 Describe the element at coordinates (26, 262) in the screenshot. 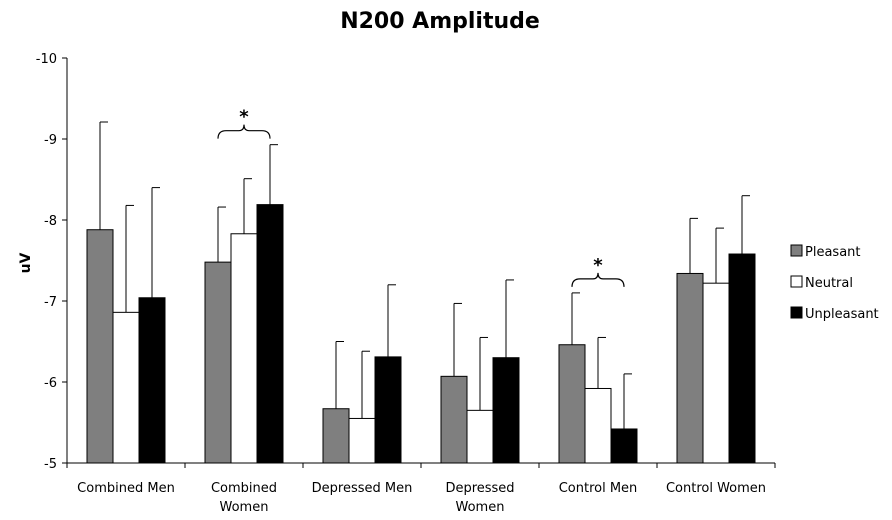

I see `y-axis-label: uV` at that location.